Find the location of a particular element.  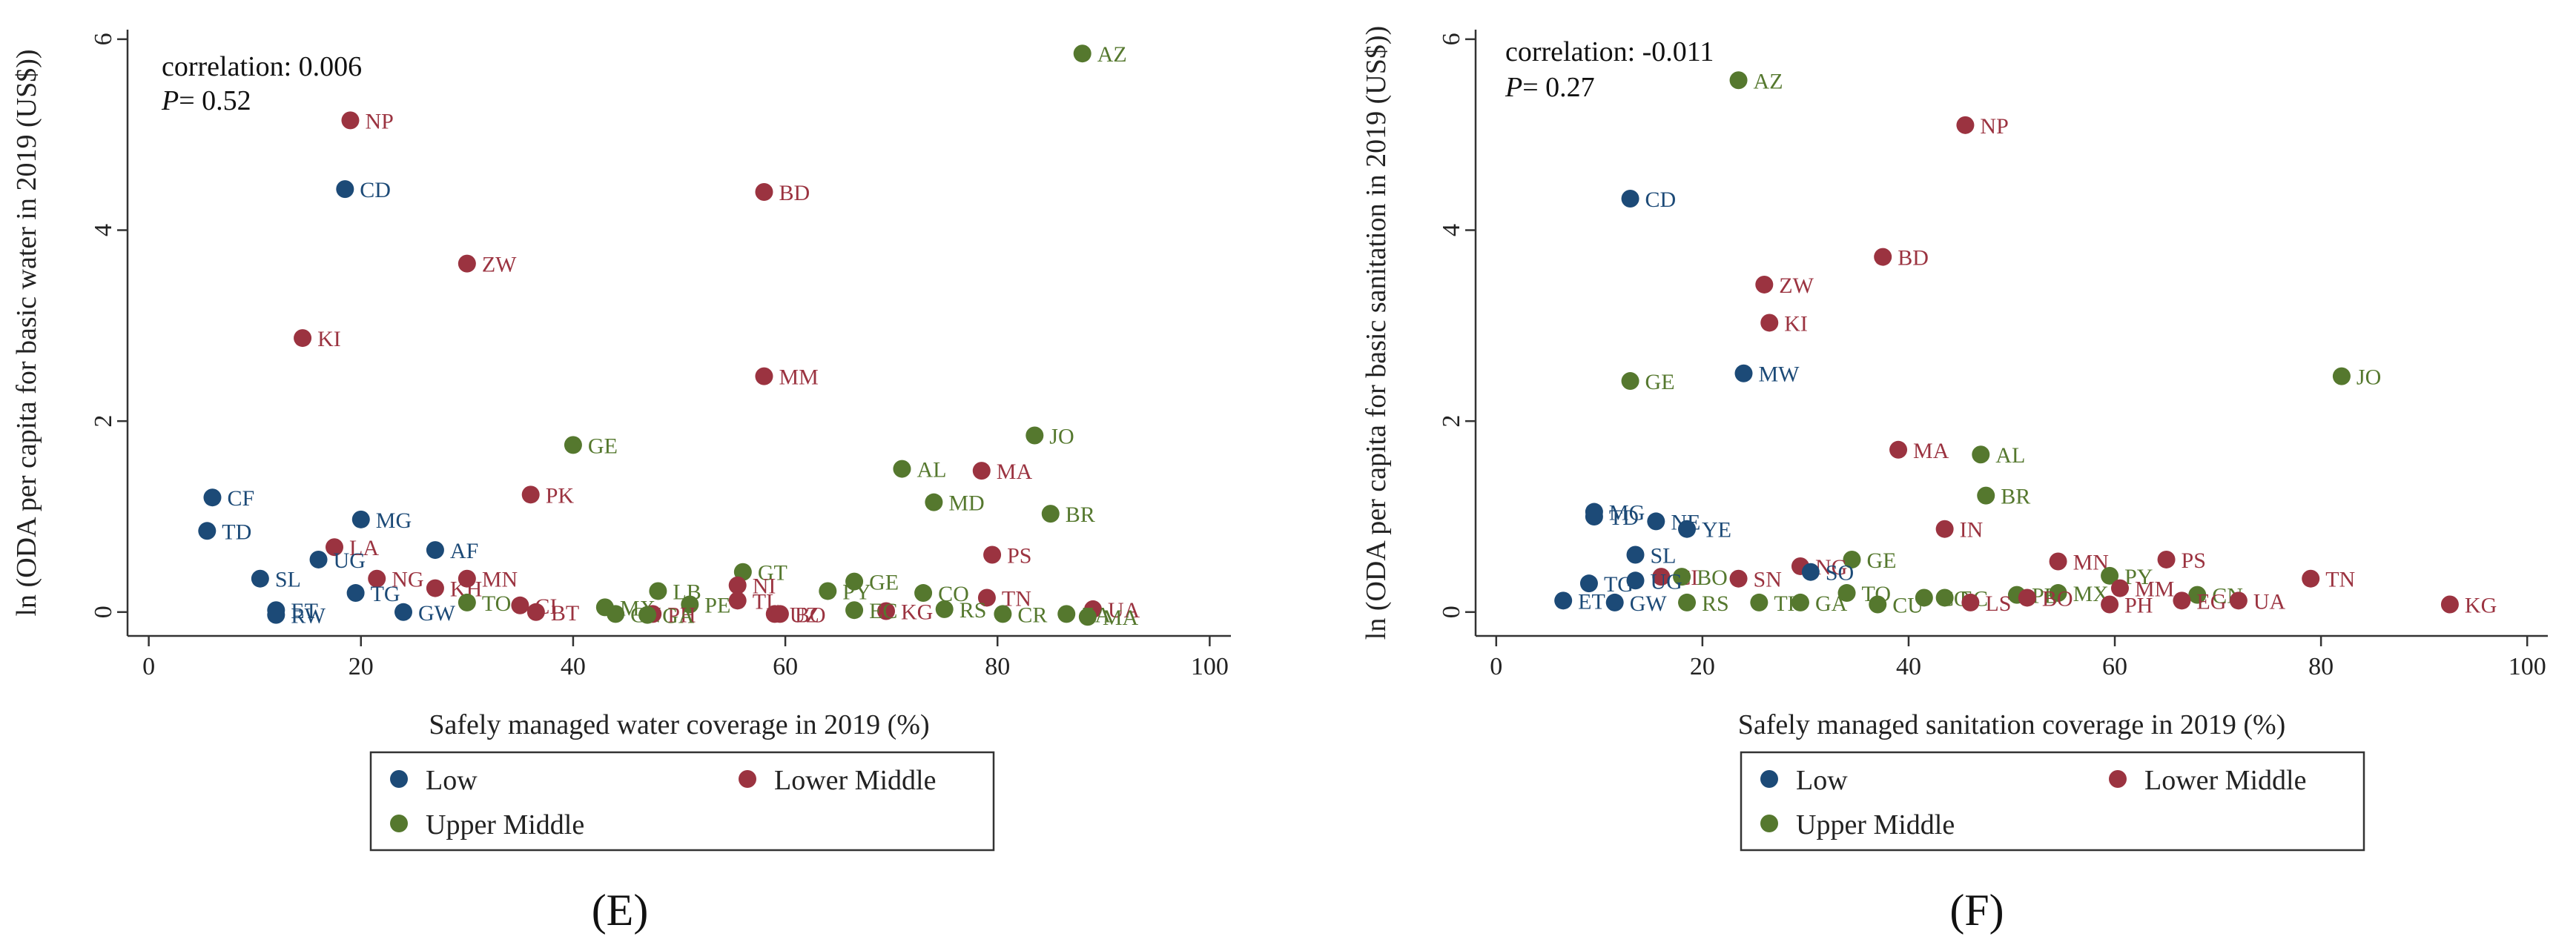

data-point-label: ET is located at coordinates (304, 611).